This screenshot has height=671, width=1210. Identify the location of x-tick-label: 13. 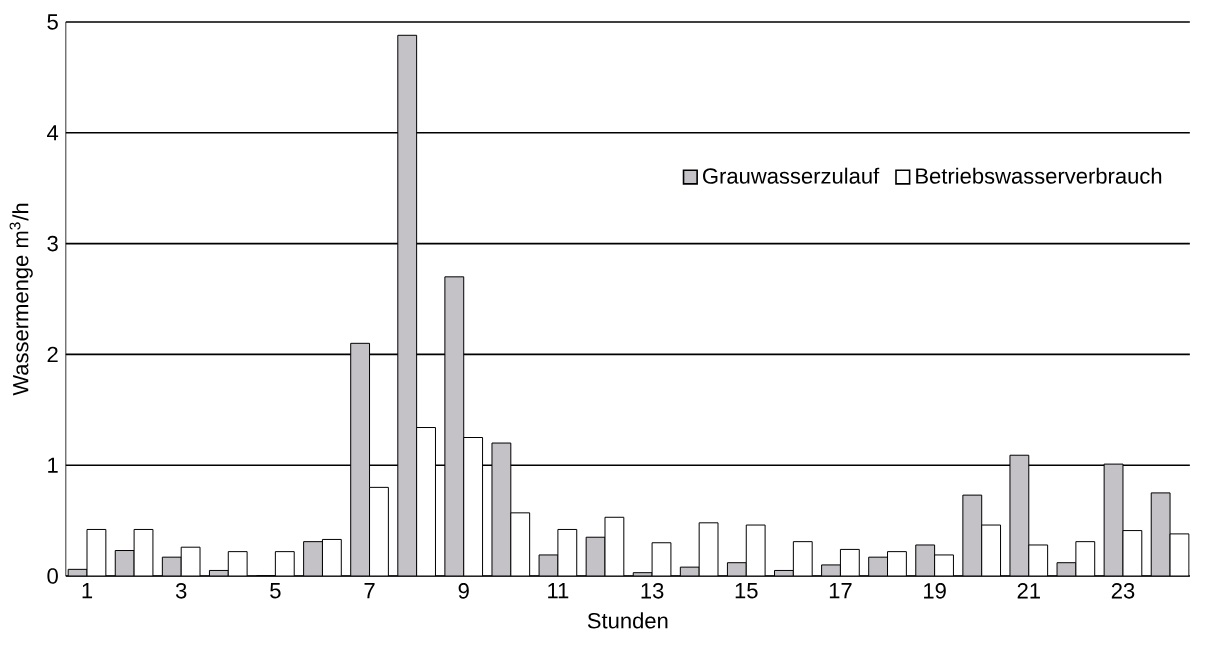
(652, 591).